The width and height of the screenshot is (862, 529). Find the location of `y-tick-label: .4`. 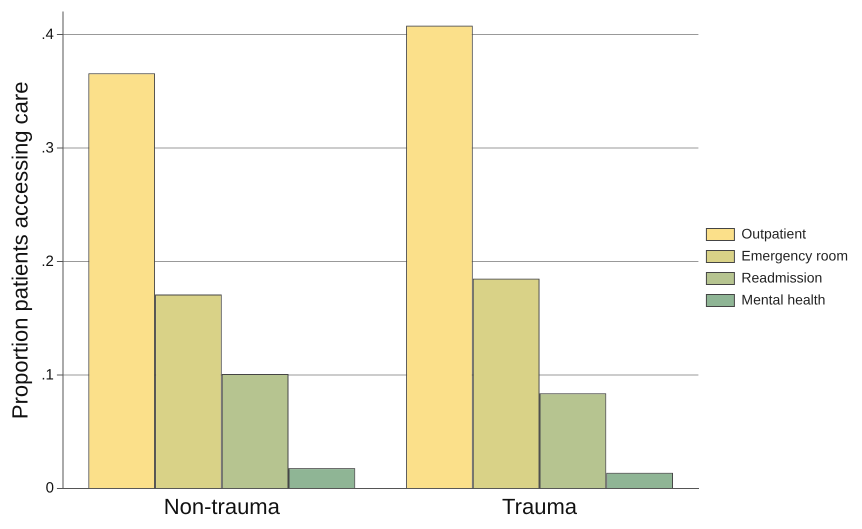

y-tick-label: .4 is located at coordinates (47, 34).